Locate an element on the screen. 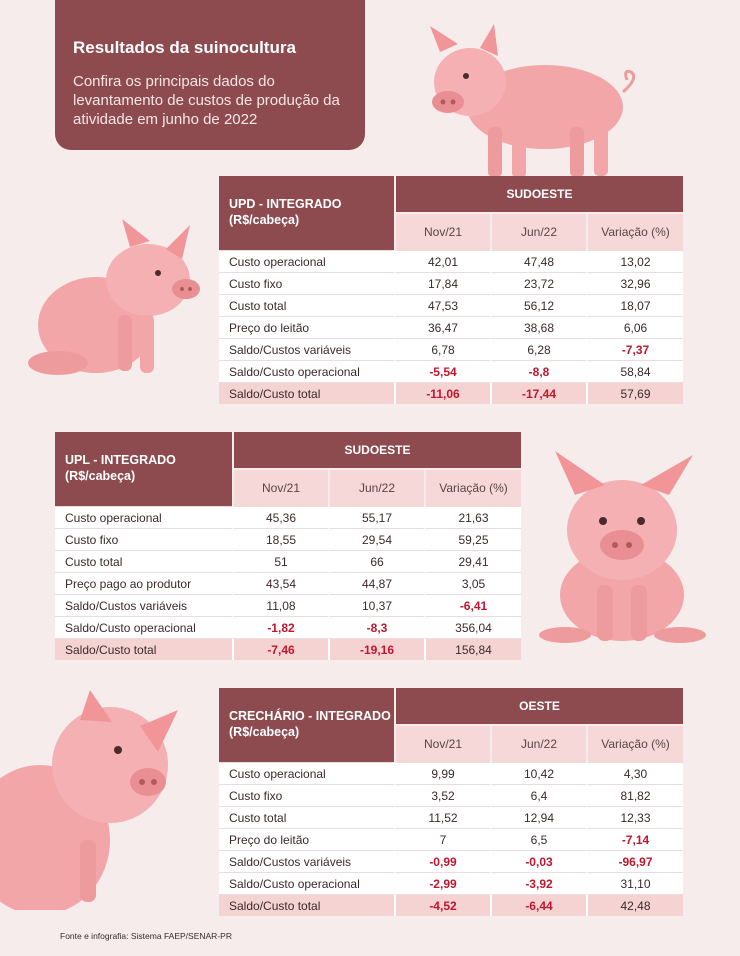 Image resolution: width=740 pixels, height=956 pixels. table-title-line1: UPD - INTEGRADO is located at coordinates (285, 204).